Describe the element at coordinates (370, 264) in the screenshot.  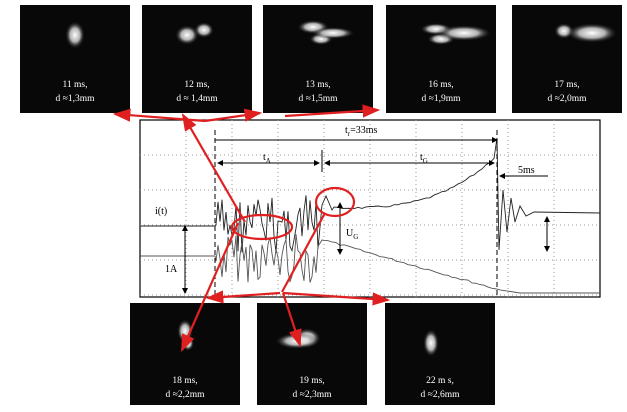
I see `current-trace` at that location.